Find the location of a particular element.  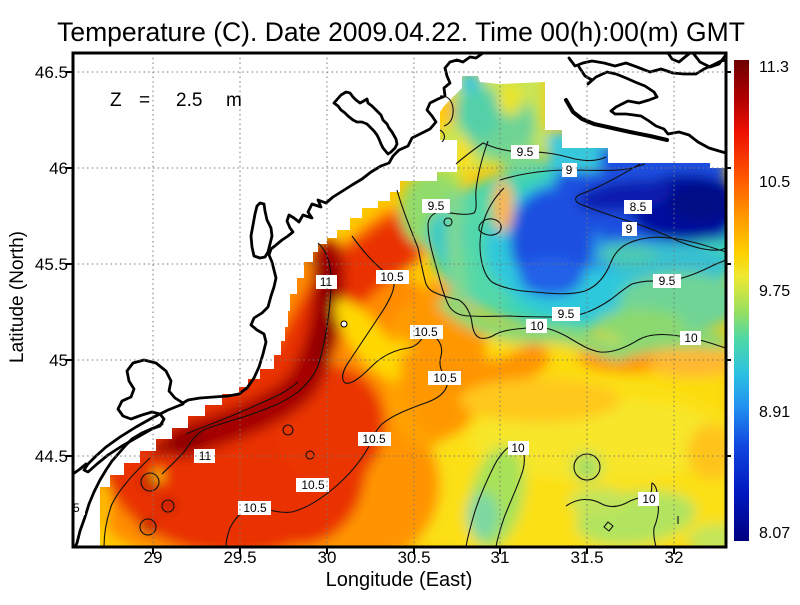

svg-text: 32 is located at coordinates (674, 557).